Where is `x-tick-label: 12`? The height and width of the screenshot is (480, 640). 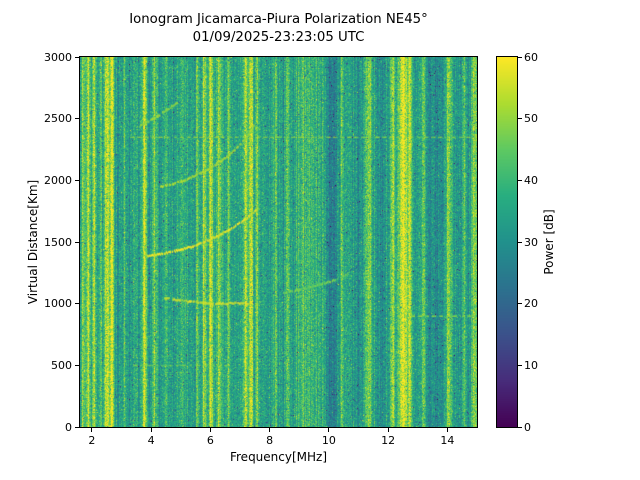
x-tick-label: 12 is located at coordinates (388, 440).